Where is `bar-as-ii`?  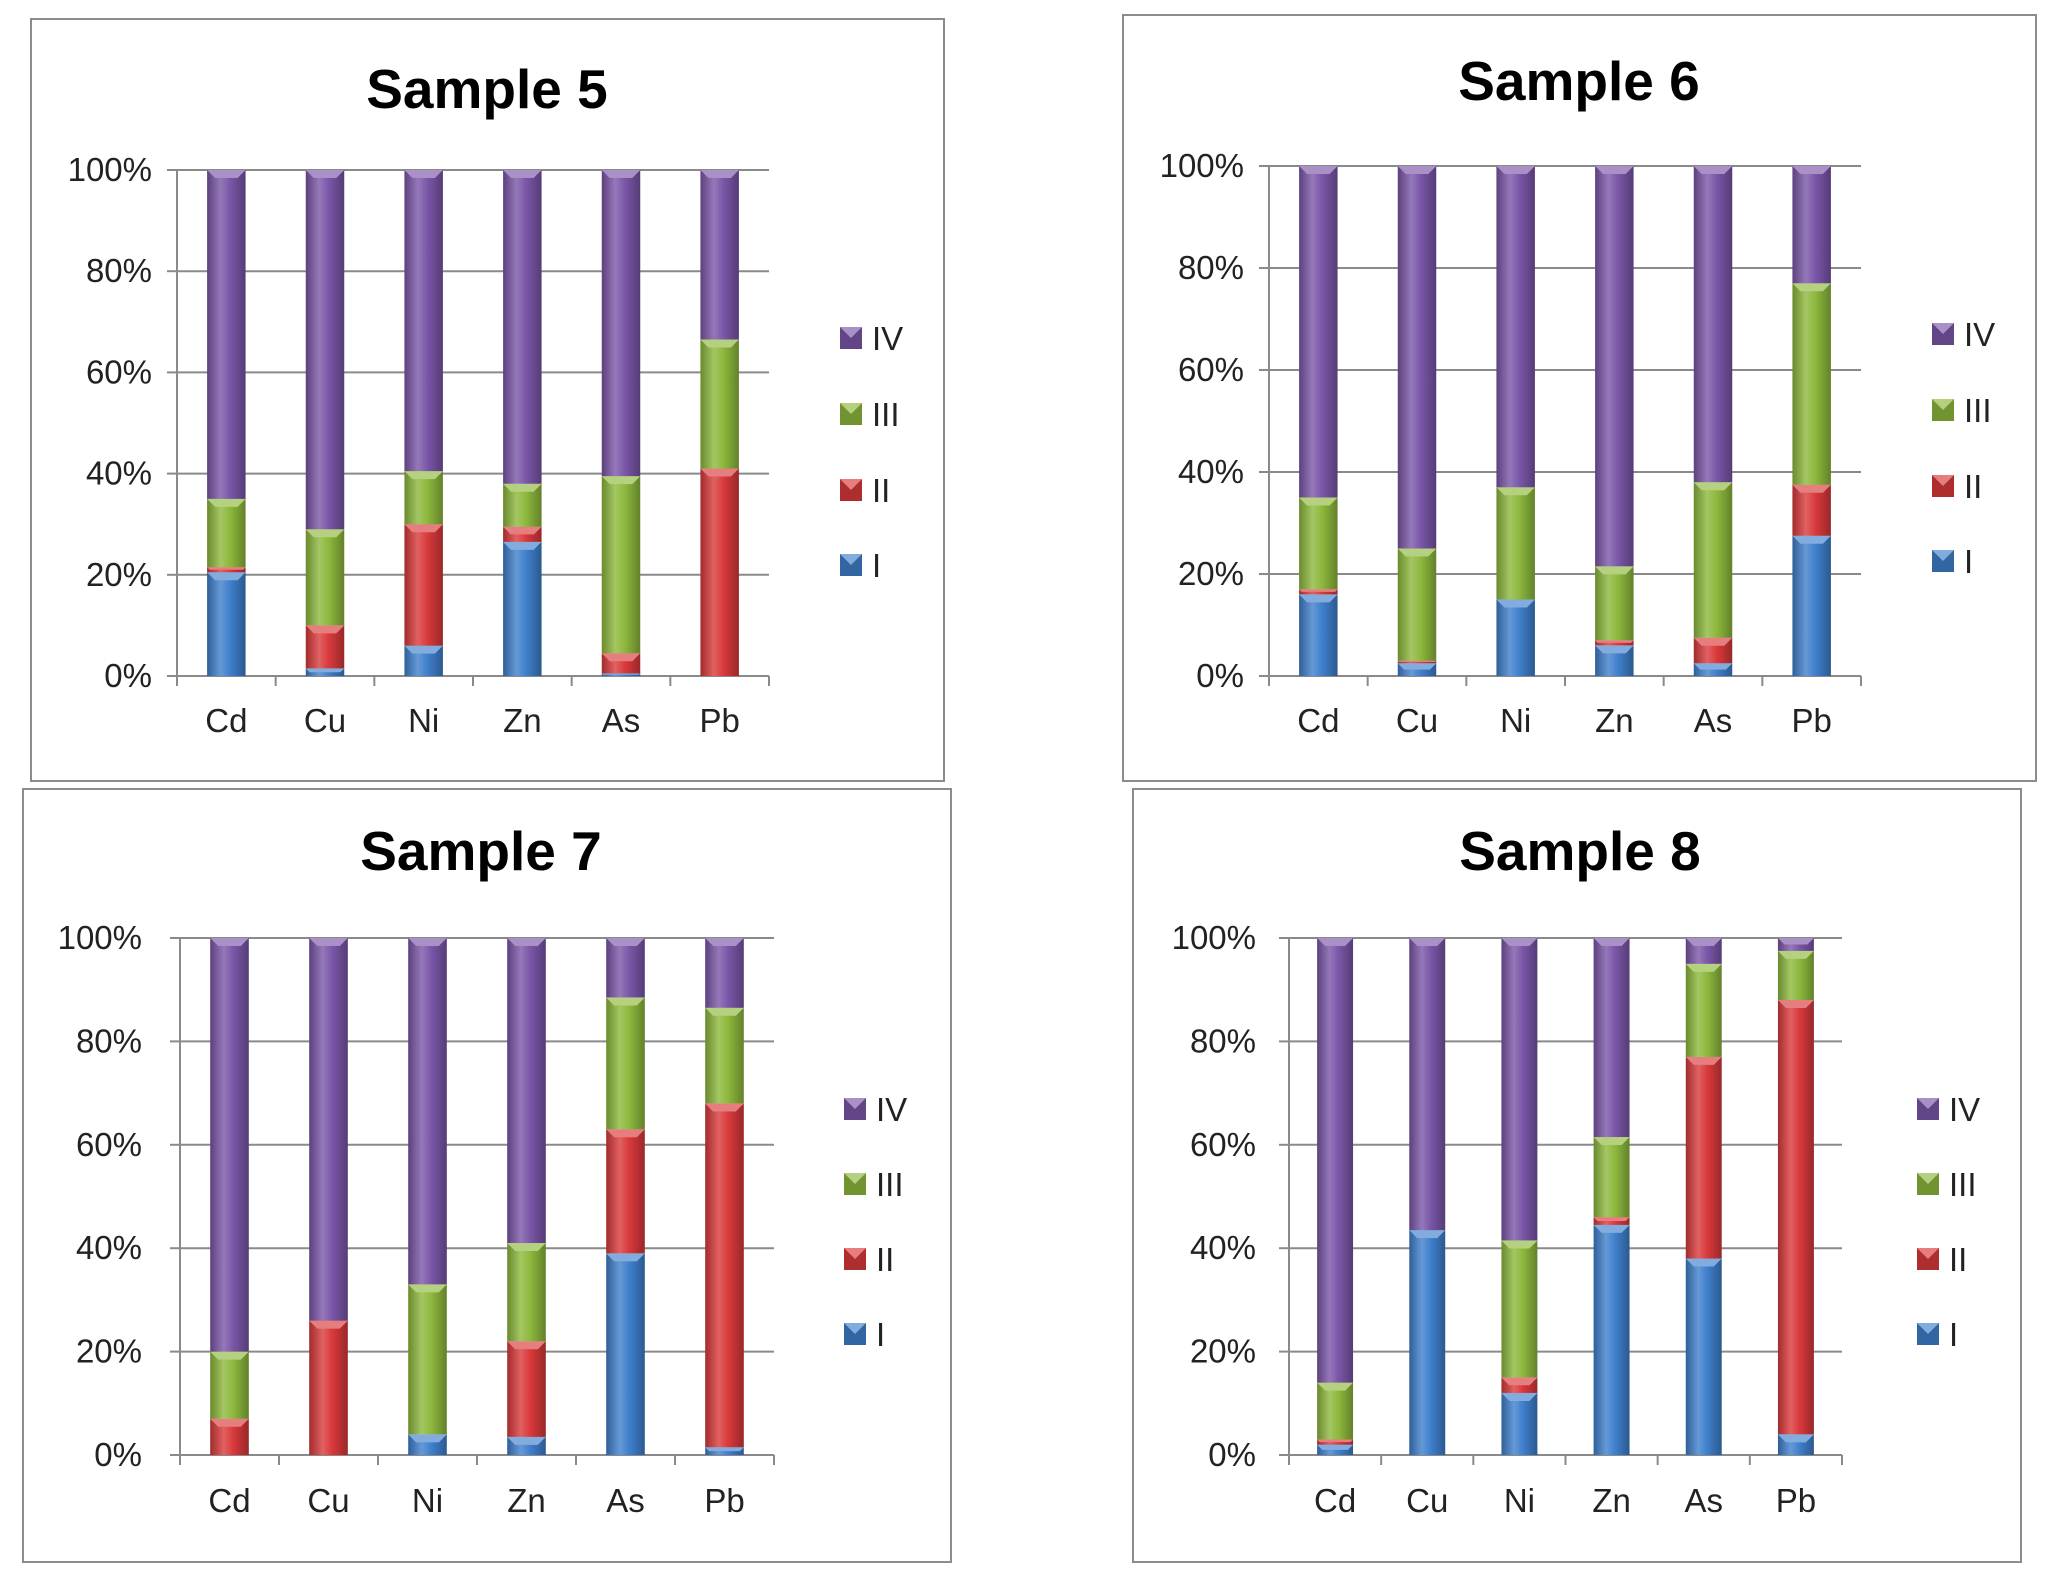
bar-as-ii is located at coordinates (1703, 1157).